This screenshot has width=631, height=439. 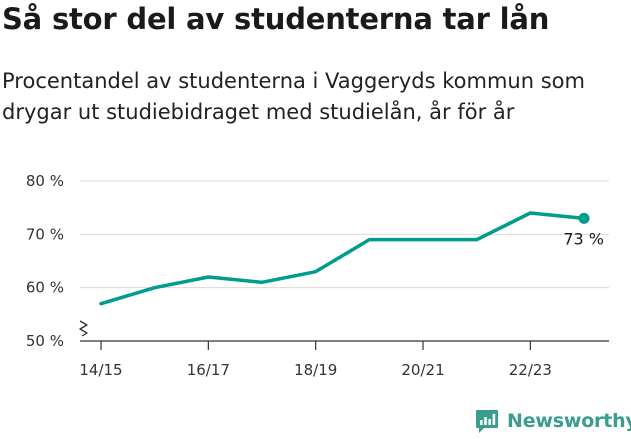 I want to click on x-tick-label: 22/23, so click(x=530, y=370).